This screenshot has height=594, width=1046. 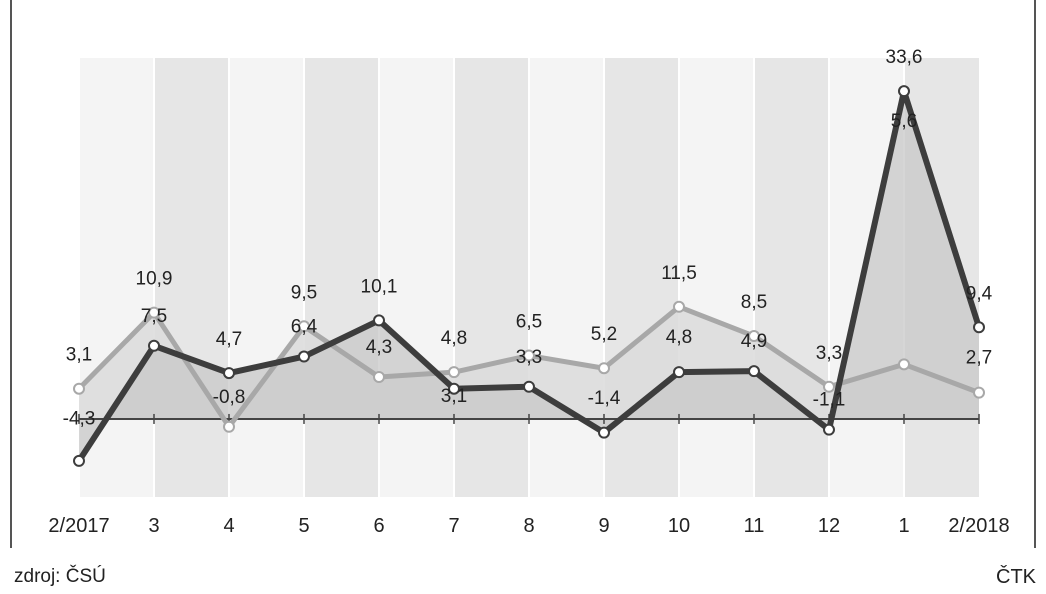 What do you see at coordinates (379, 347) in the screenshot?
I see `light-series-data-label: 4,3` at bounding box center [379, 347].